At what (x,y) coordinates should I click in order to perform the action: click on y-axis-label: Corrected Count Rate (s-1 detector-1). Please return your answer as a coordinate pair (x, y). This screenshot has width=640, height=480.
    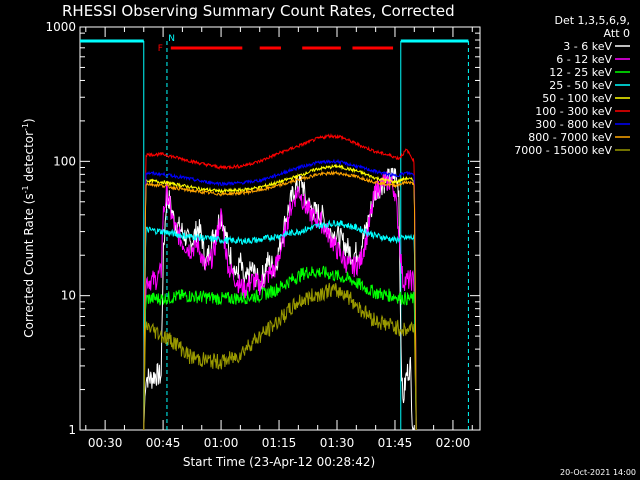
    Looking at the image, I should click on (28, 227).